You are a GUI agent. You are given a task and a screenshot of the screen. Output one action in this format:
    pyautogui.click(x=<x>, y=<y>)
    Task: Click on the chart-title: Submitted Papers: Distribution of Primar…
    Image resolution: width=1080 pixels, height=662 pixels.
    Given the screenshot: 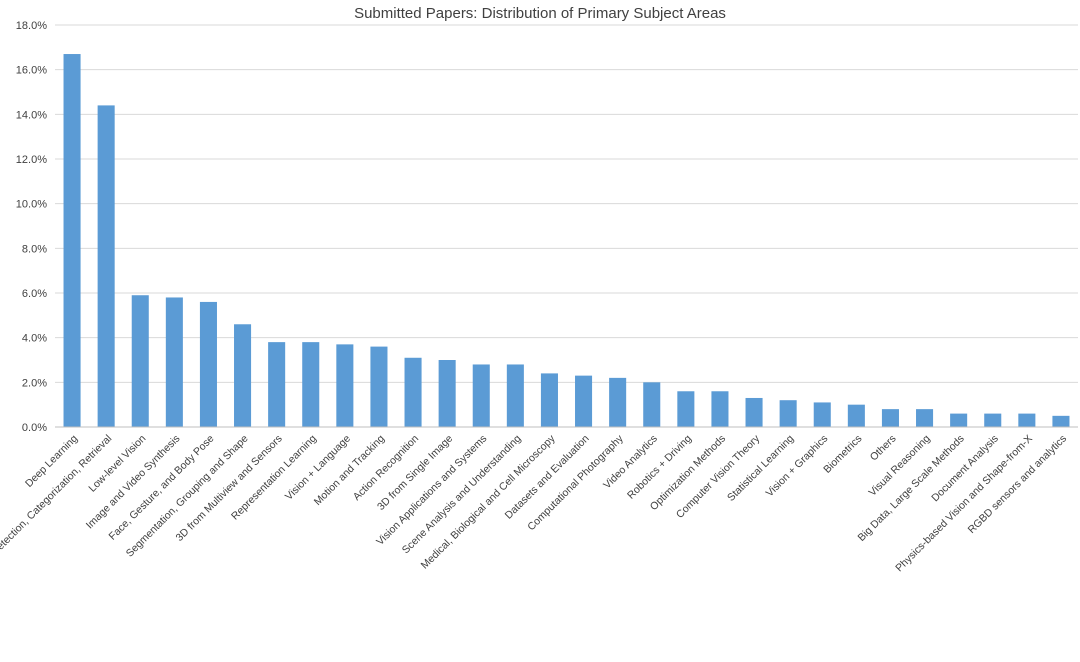 What is the action you would take?
    pyautogui.click(x=540, y=13)
    